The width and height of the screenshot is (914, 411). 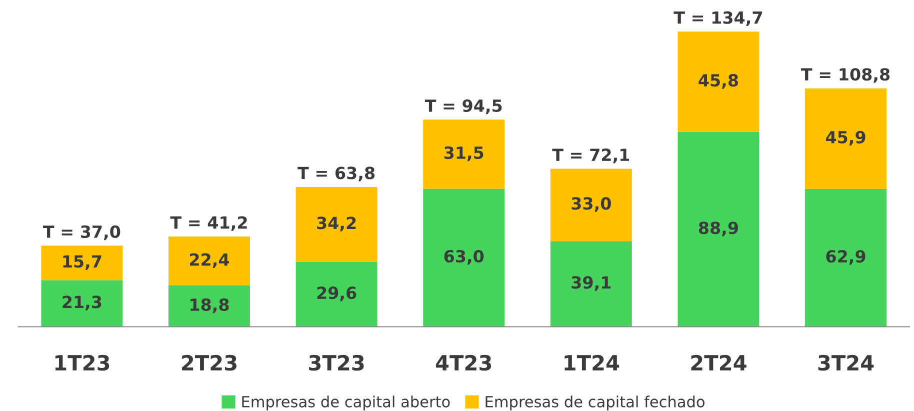 I want to click on x-tick-label: 1T23, so click(x=82, y=362).